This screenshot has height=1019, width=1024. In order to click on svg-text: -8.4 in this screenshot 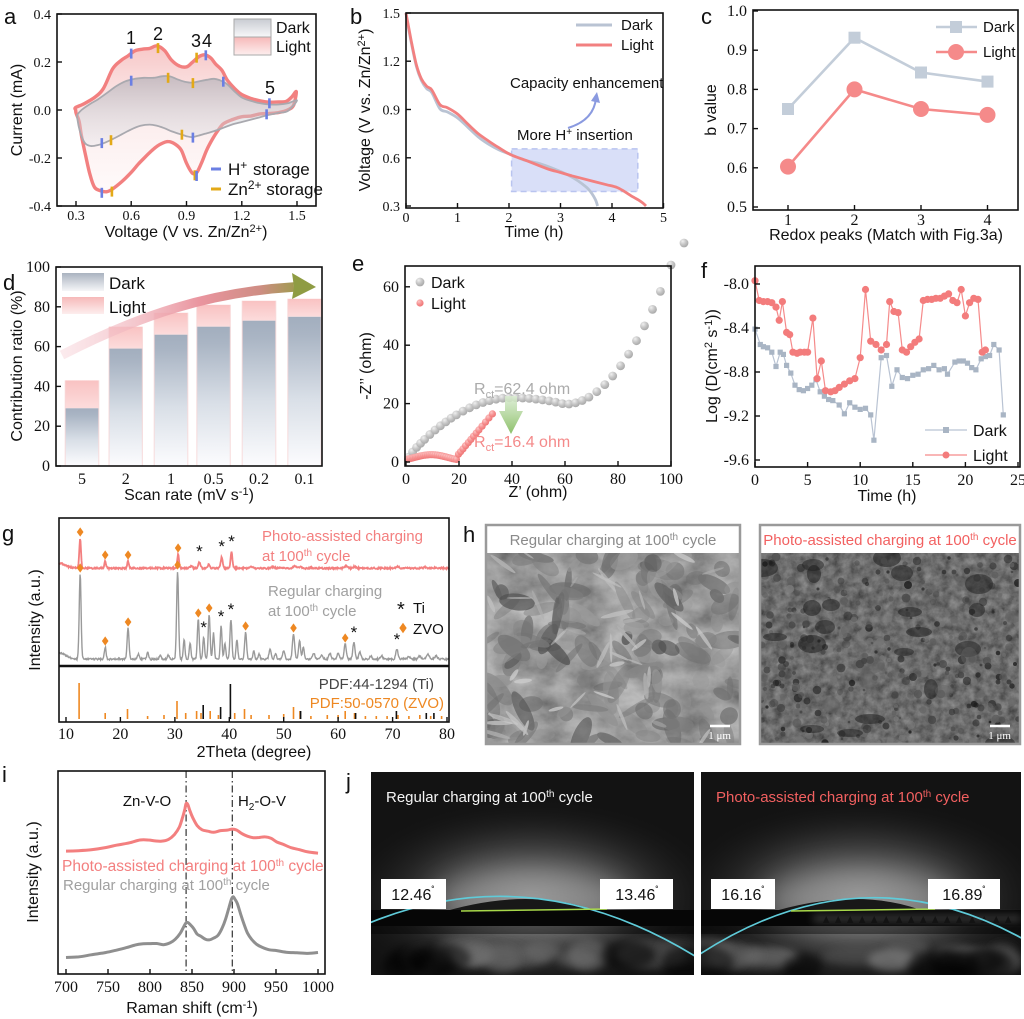, I will do `click(736, 328)`.